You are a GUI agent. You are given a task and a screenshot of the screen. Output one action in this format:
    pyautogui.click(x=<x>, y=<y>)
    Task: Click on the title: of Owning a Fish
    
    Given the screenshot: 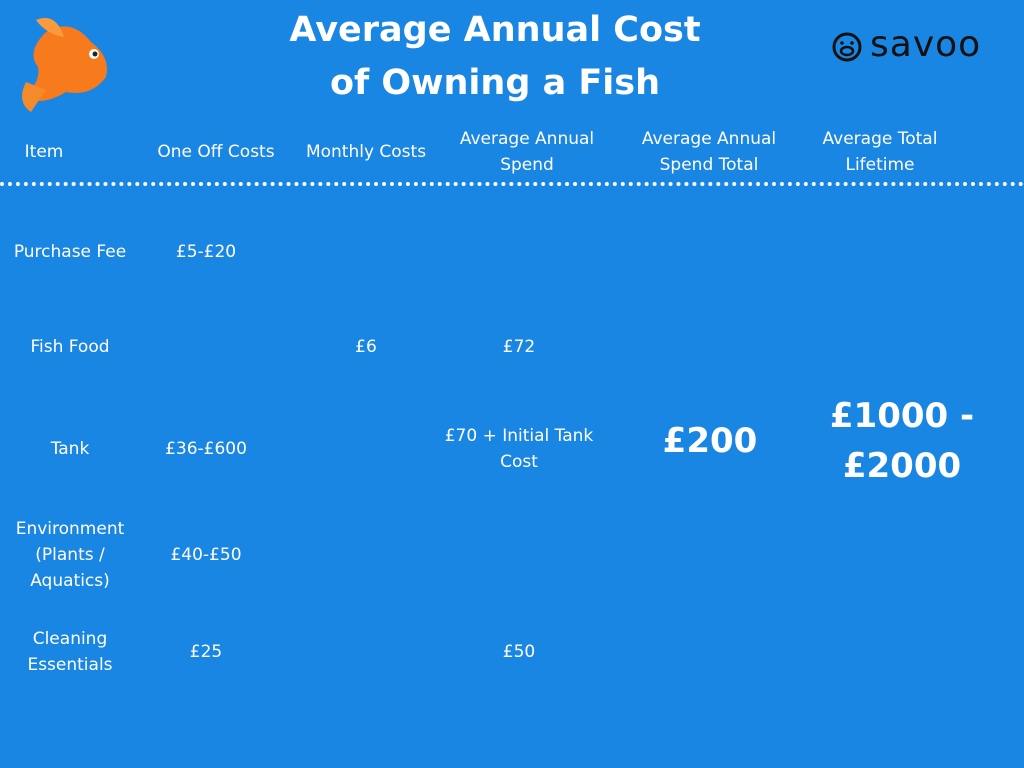 What is the action you would take?
    pyautogui.click(x=495, y=83)
    